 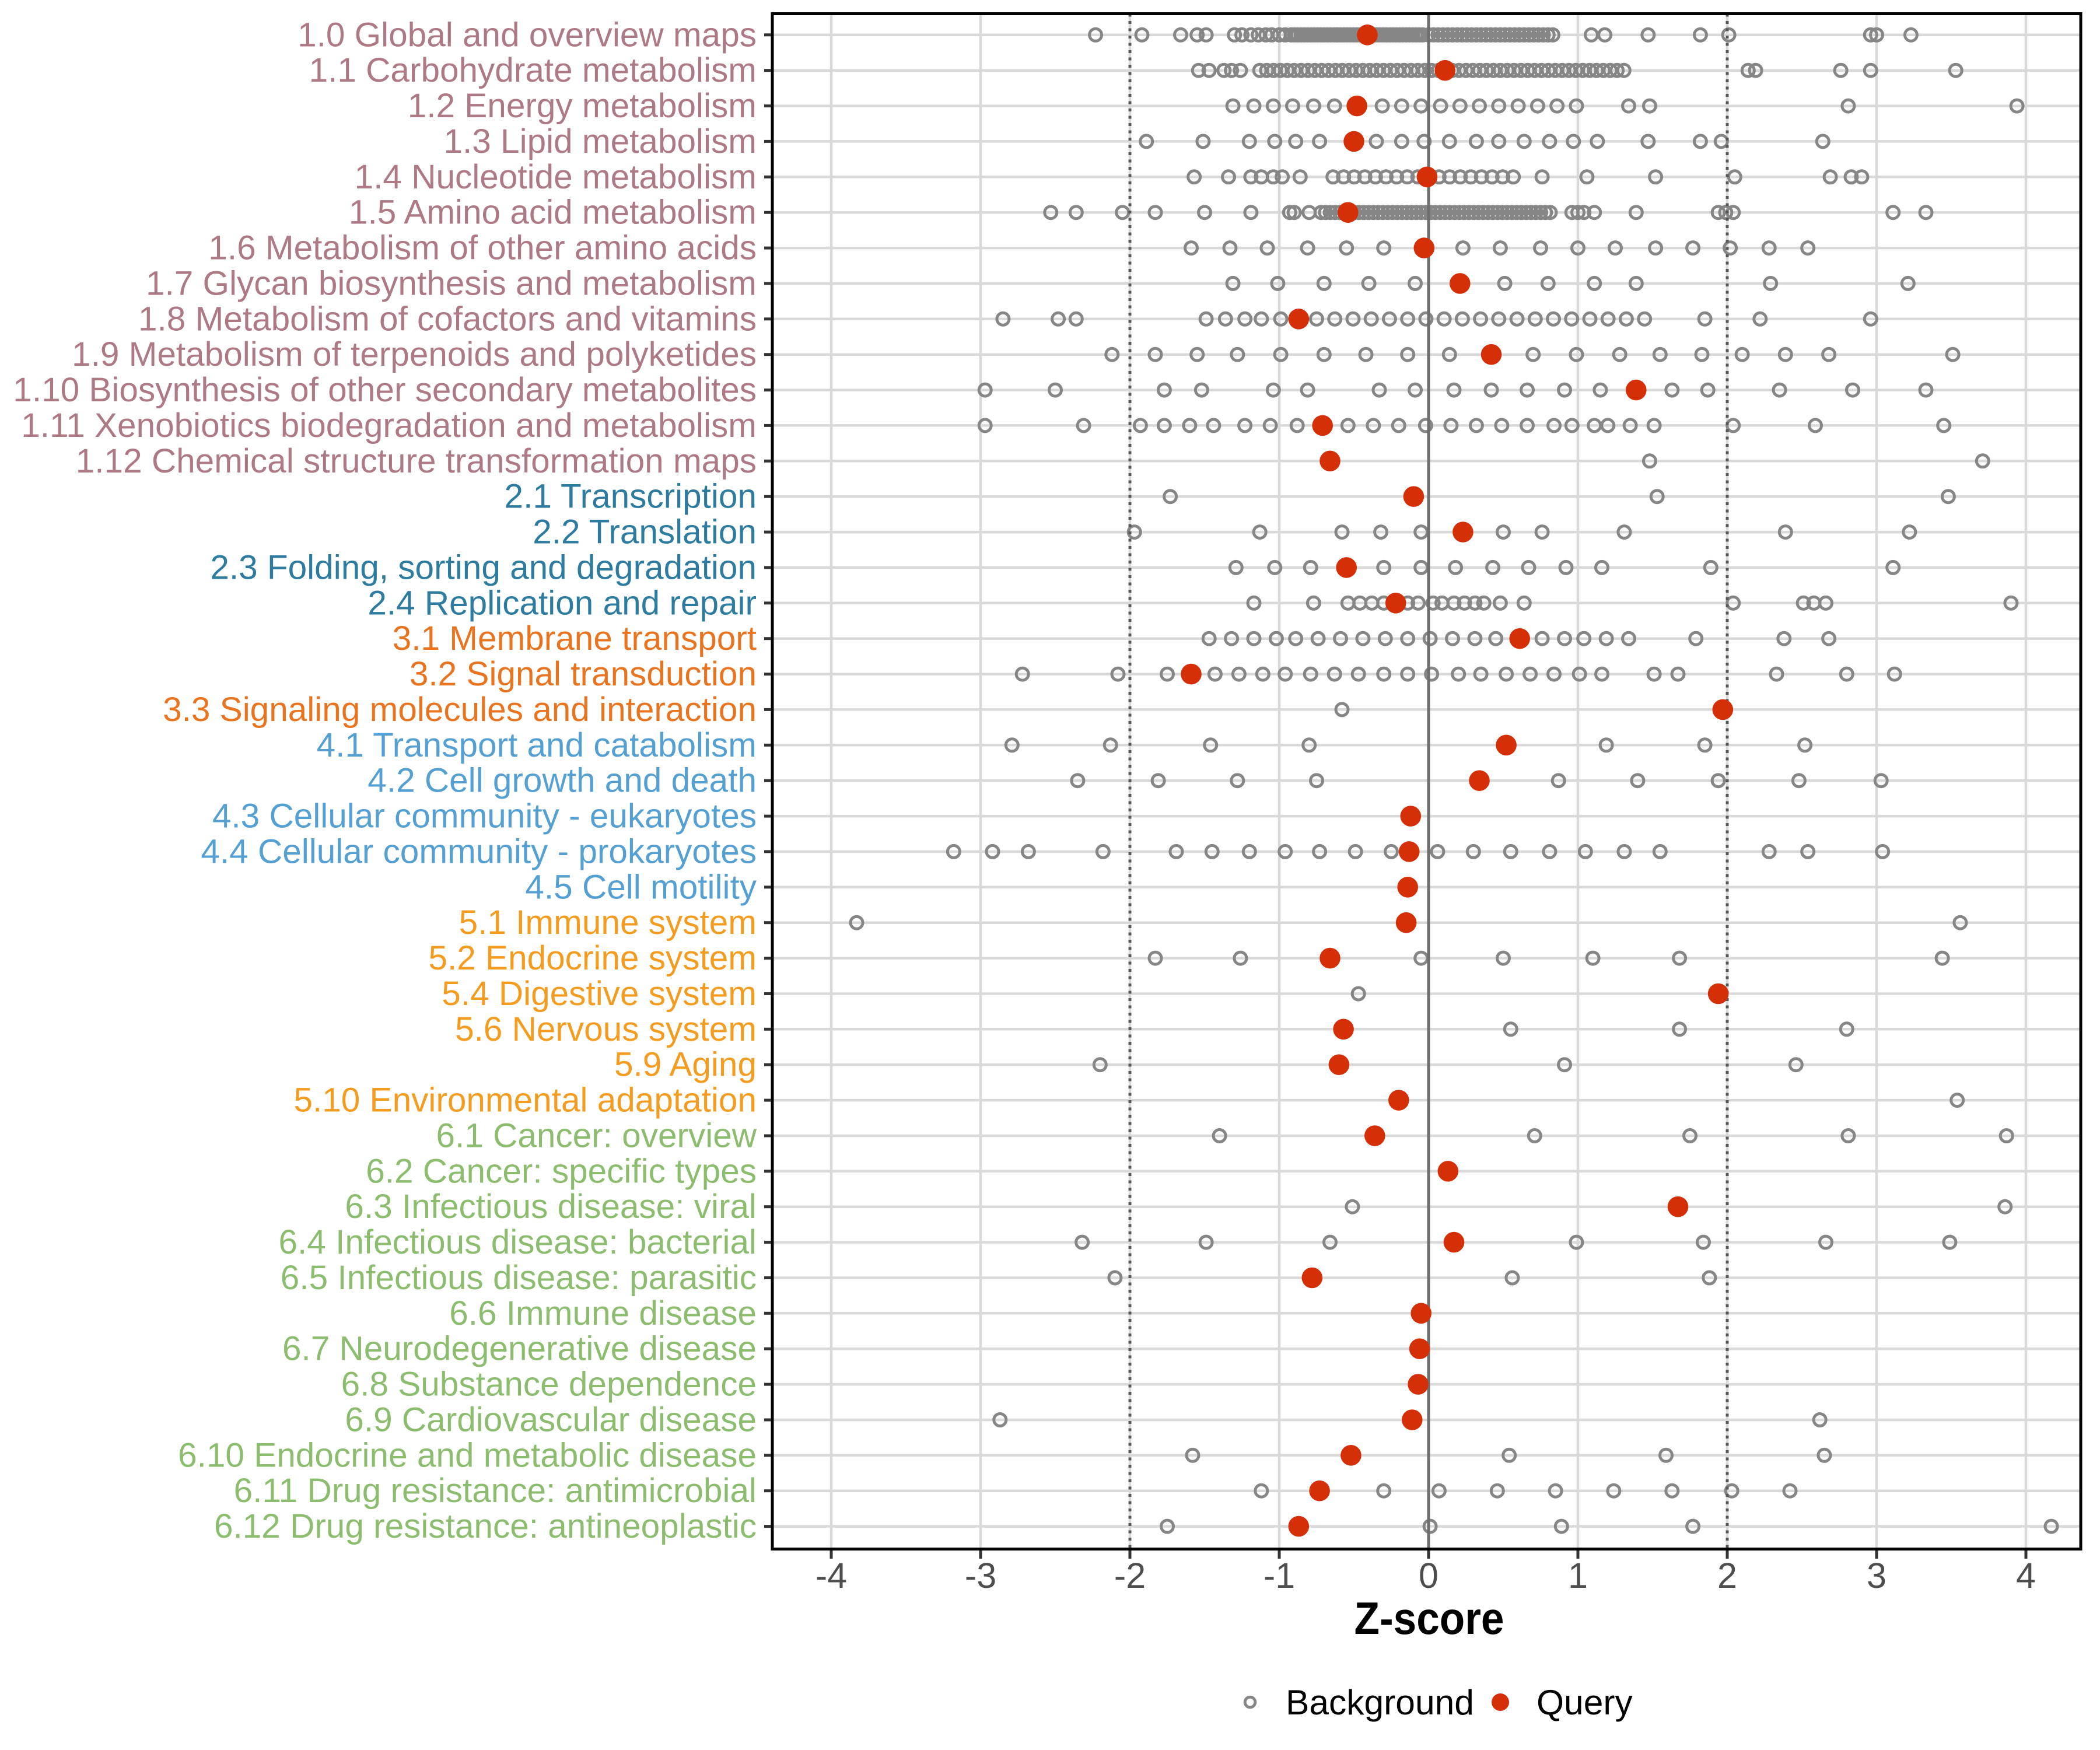 What do you see at coordinates (525, 1100) in the screenshot?
I see `svg-text: 5.10 Environmental adaptation` at bounding box center [525, 1100].